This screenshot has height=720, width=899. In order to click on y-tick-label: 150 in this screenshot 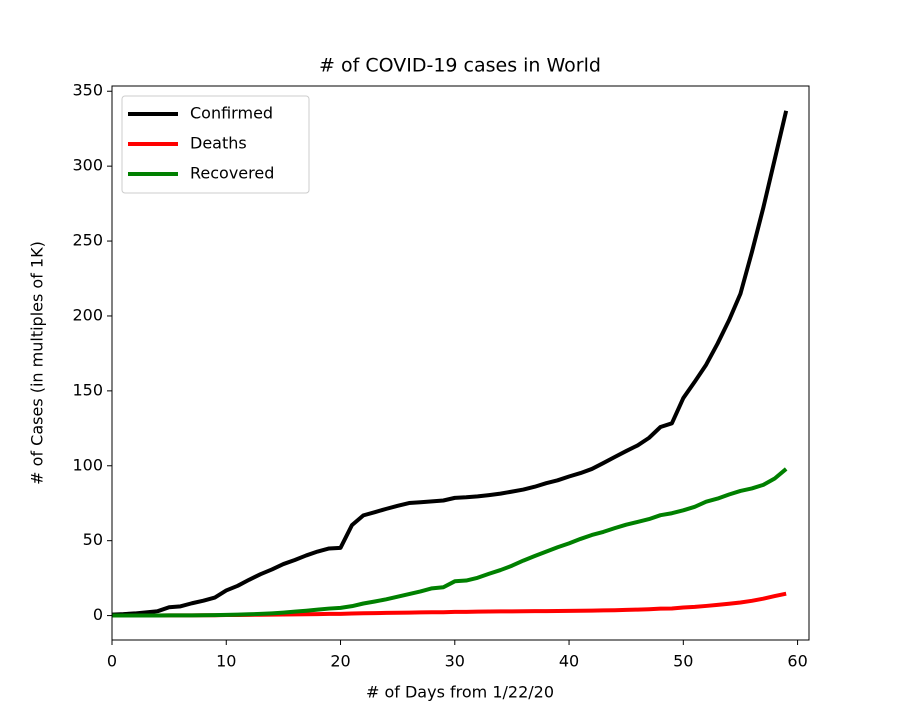, I will do `click(87, 389)`.